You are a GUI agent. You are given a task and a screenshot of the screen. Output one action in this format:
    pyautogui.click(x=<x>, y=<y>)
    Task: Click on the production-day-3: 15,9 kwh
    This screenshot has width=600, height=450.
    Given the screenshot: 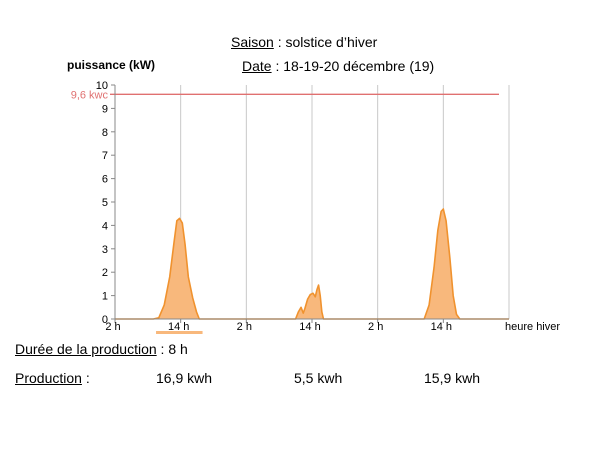 What is the action you would take?
    pyautogui.click(x=452, y=378)
    